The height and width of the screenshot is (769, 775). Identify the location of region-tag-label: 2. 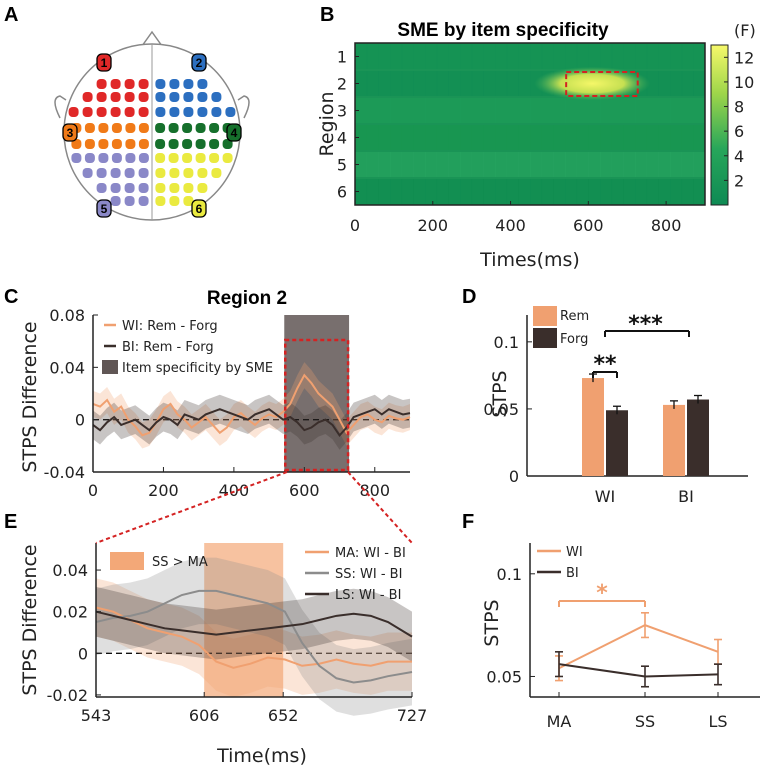
(199, 63).